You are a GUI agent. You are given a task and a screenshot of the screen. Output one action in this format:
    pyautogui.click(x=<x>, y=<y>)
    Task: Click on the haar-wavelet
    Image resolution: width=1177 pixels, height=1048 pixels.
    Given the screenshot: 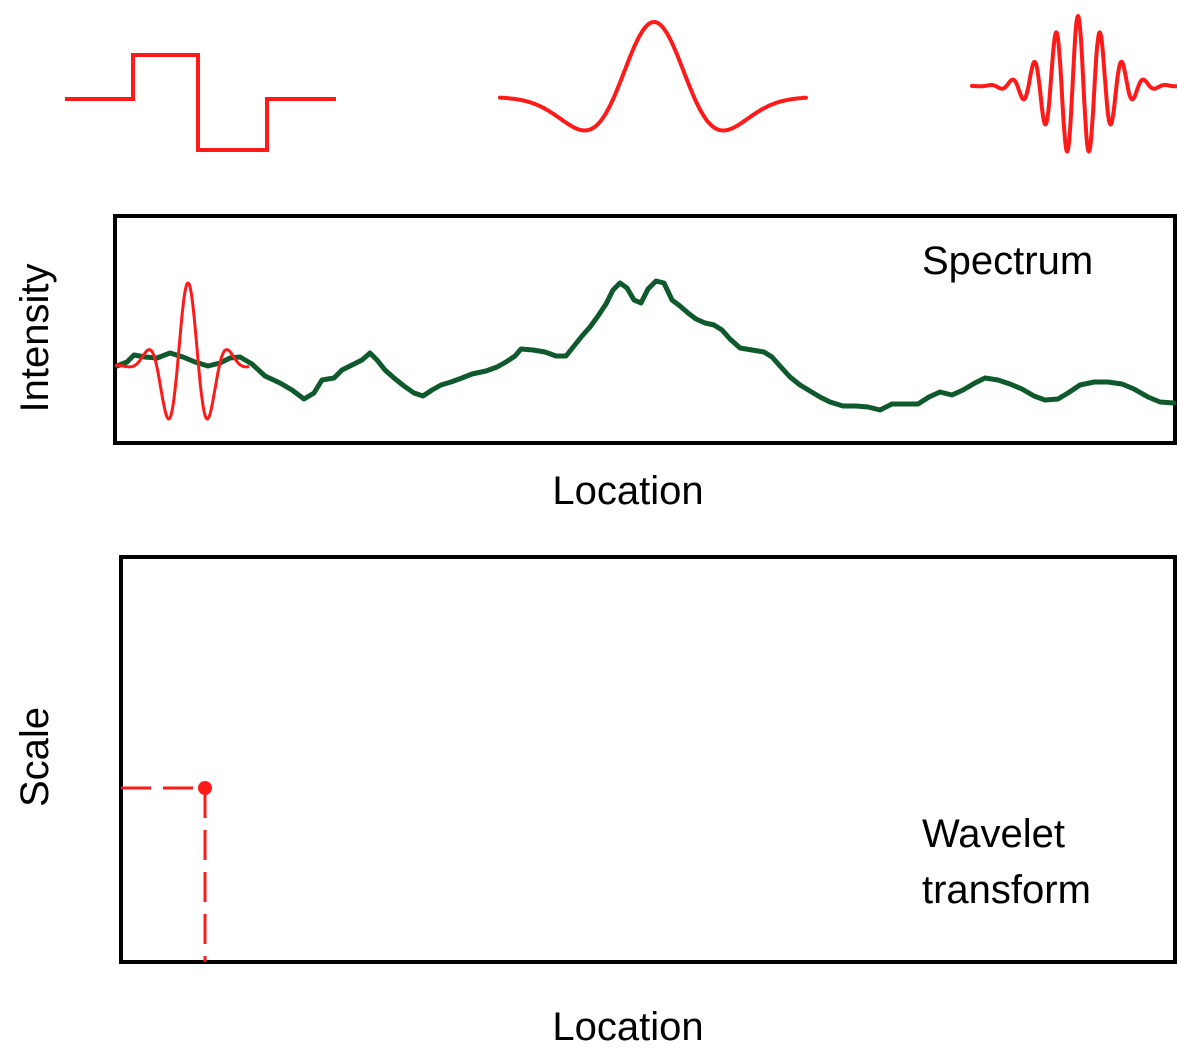 What is the action you would take?
    pyautogui.click(x=200, y=102)
    